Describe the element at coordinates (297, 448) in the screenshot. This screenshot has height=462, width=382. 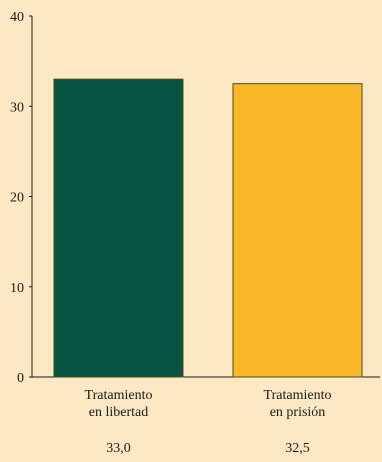
I see `value-label: 32,5` at that location.